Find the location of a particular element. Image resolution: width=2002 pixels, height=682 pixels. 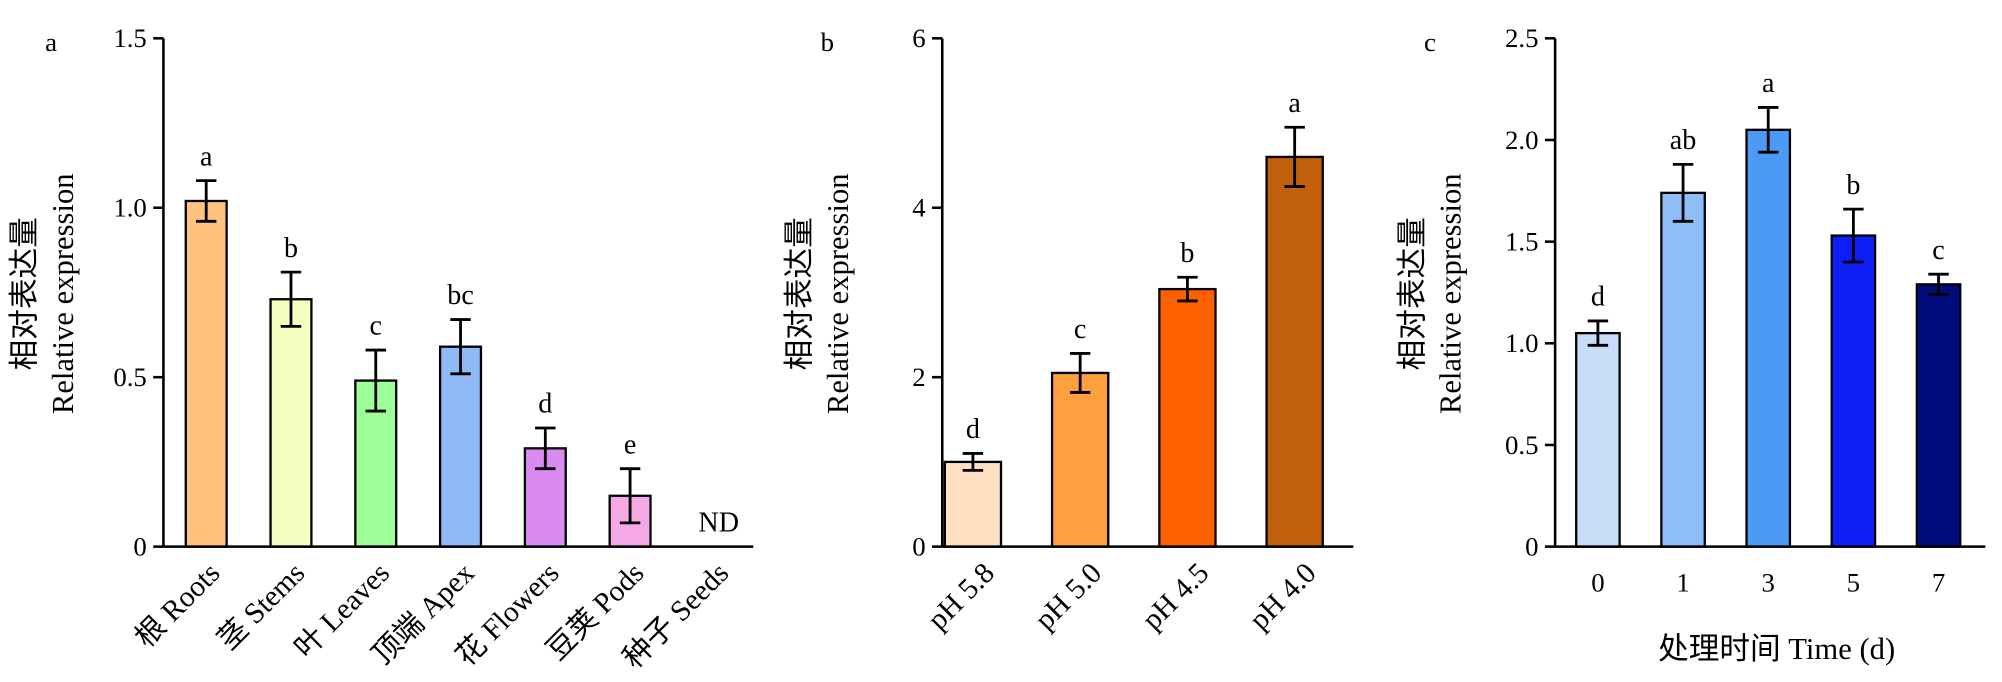

x-tick-label: 0 is located at coordinates (1597, 582).